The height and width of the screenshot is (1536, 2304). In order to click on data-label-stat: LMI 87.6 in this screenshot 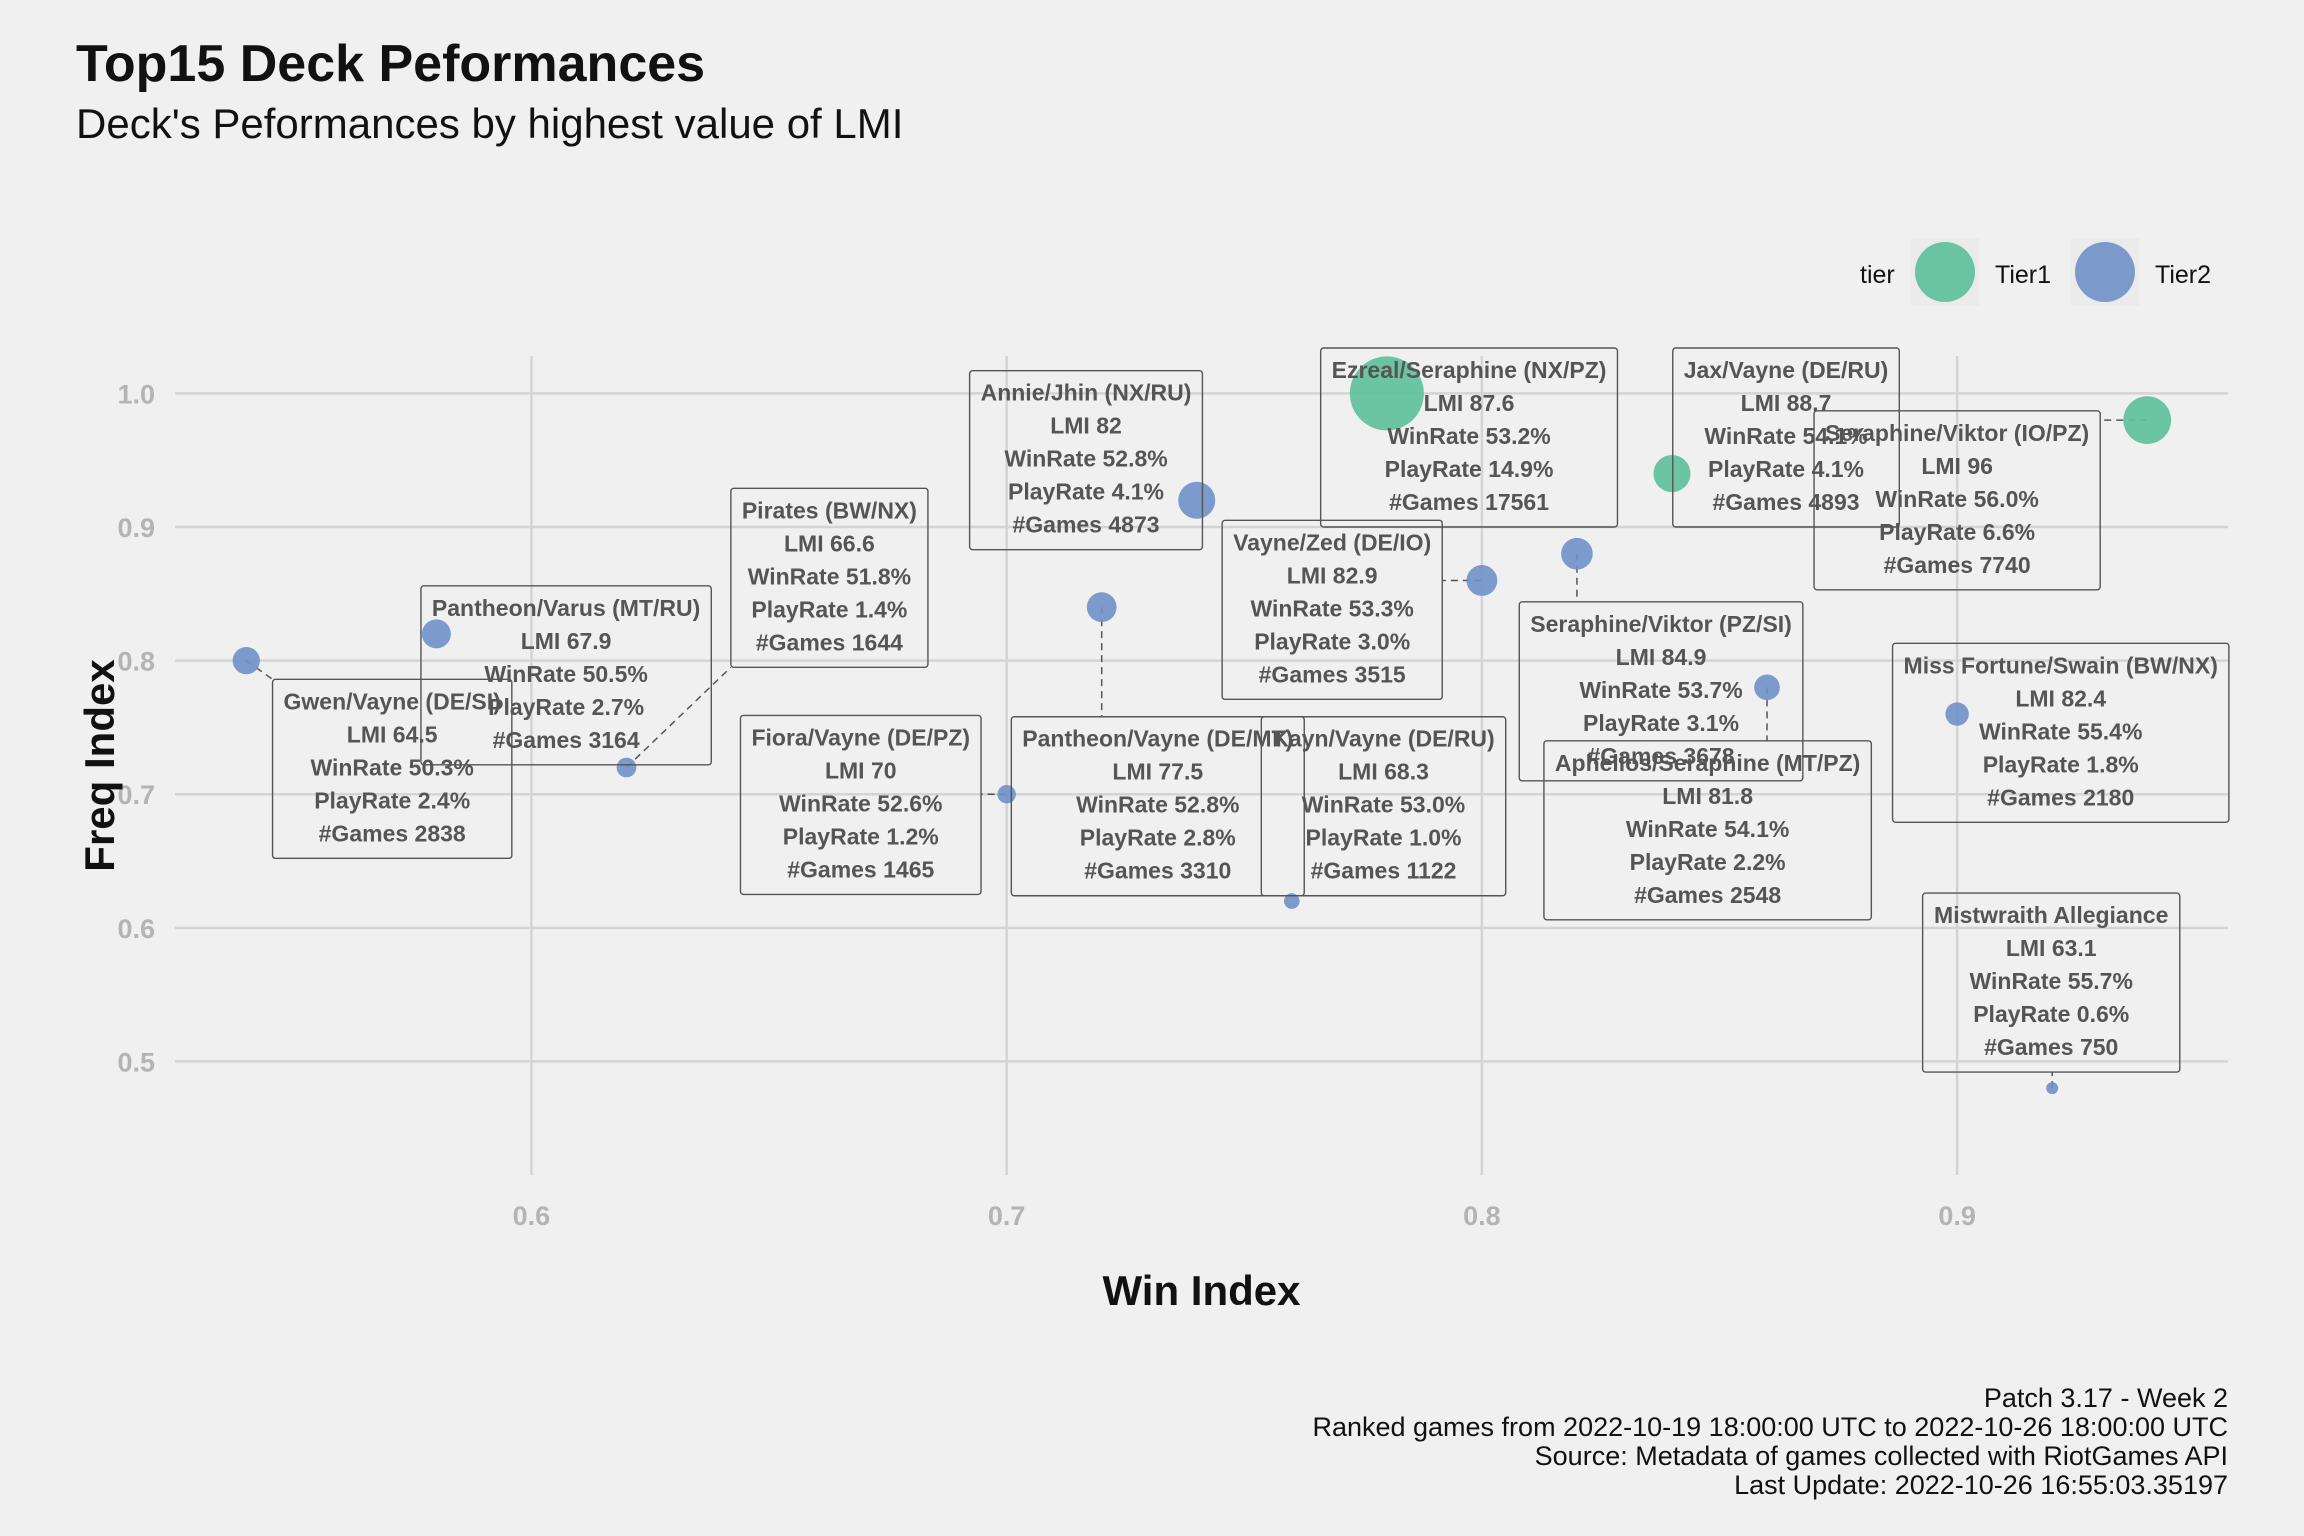, I will do `click(1469, 403)`.